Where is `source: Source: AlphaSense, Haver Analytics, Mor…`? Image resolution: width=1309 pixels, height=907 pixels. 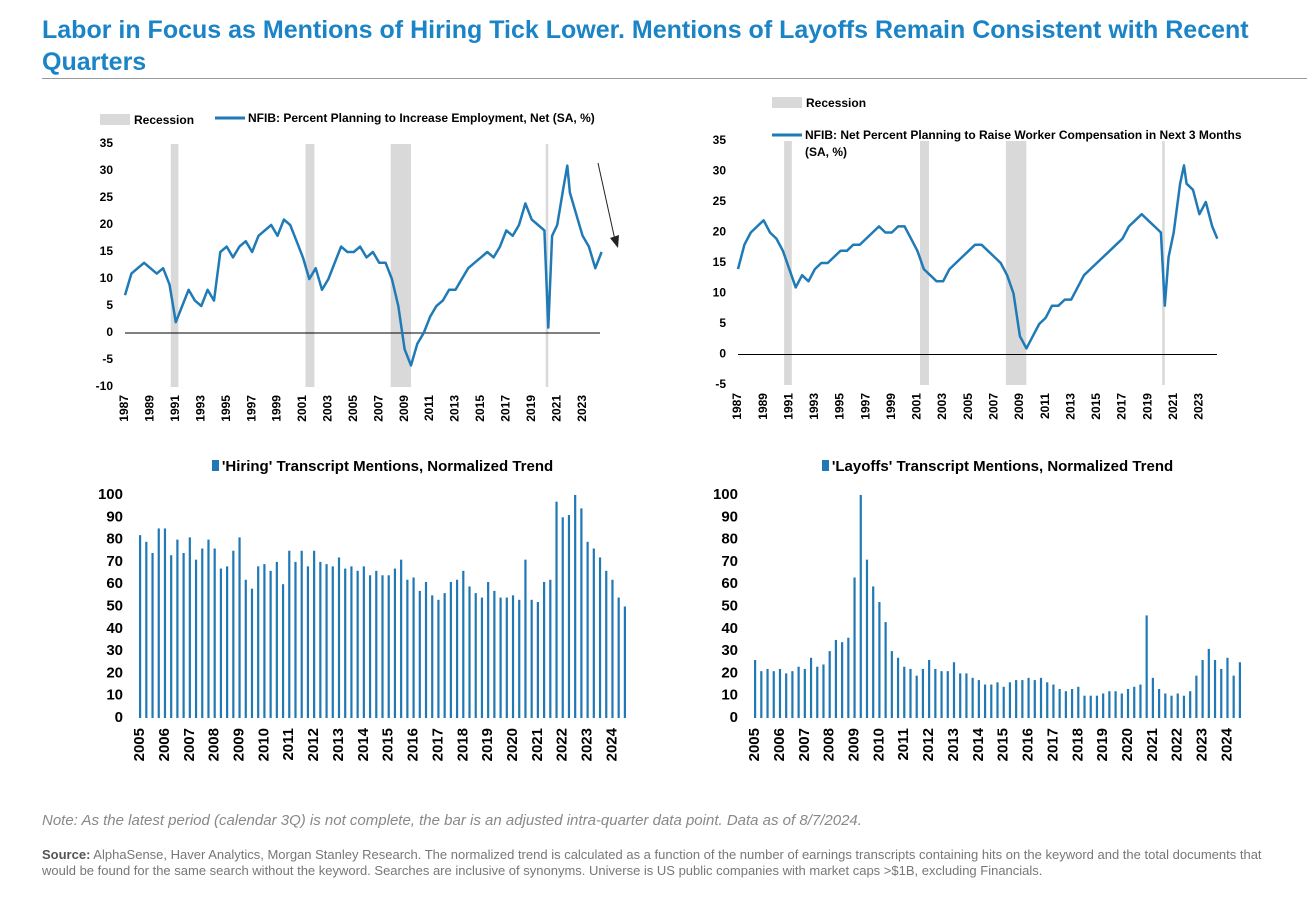 source: Source: AlphaSense, Haver Analytics, Mor… is located at coordinates (662, 863).